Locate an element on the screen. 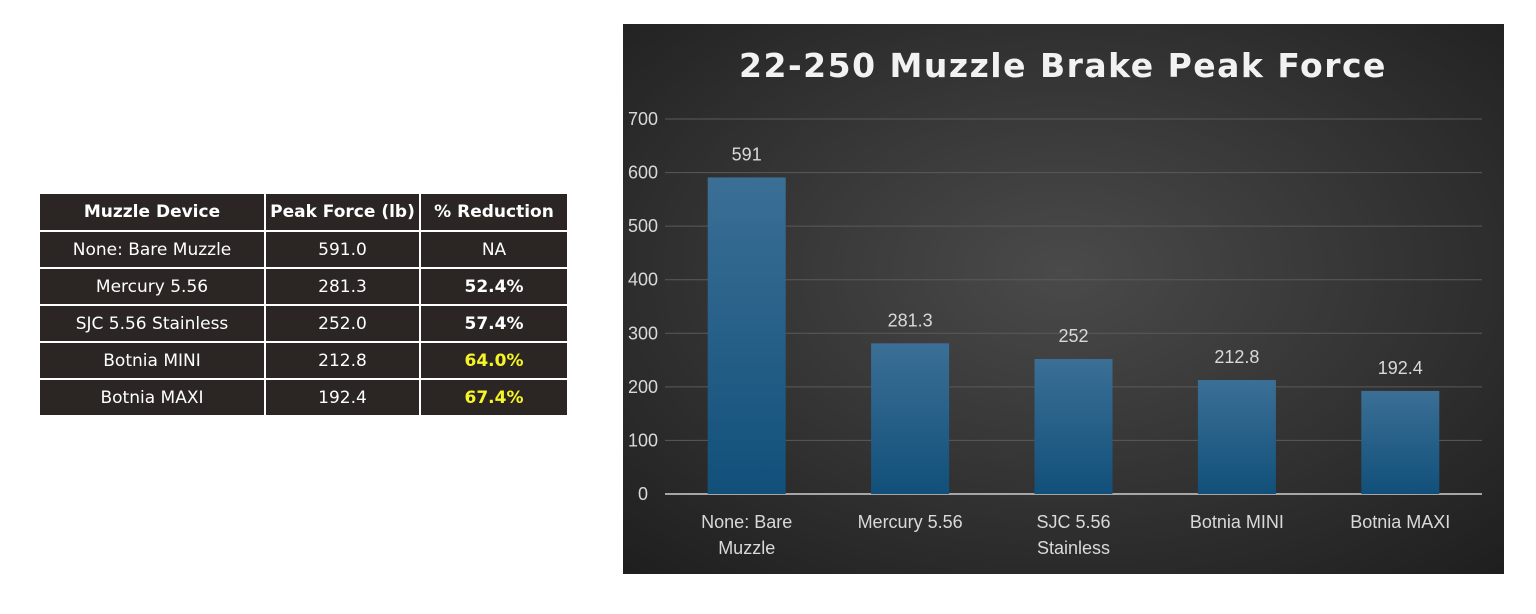 This screenshot has width=1536, height=614. table-row: None: Bare Muzzle 591.0 NA is located at coordinates (303, 249).